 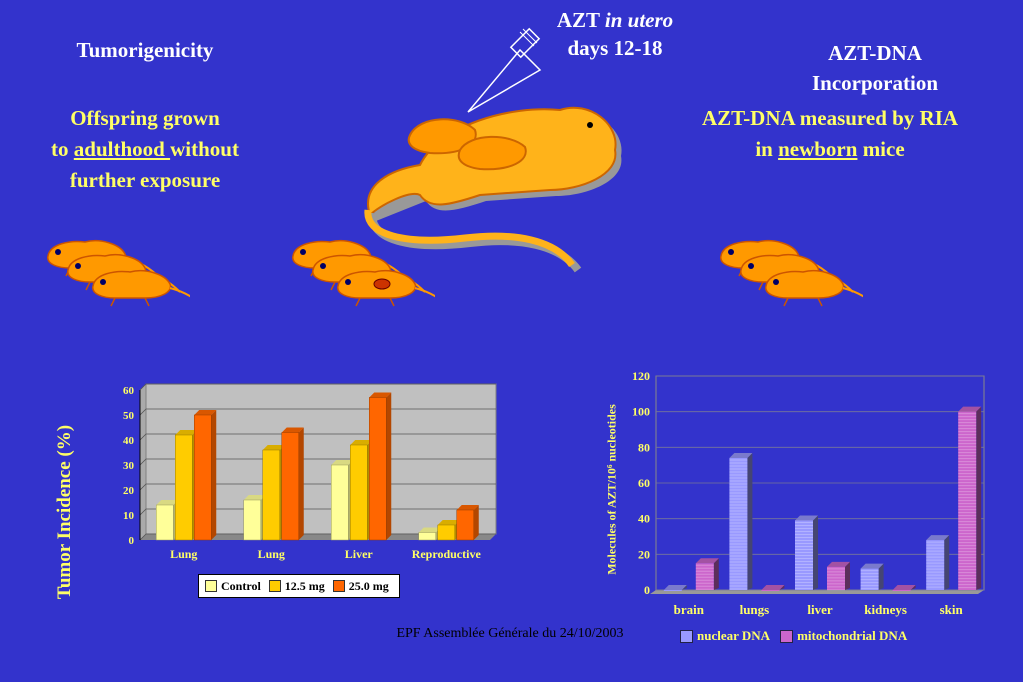 I want to click on legend-12-5mg: 12.5 mg, so click(x=296, y=586).